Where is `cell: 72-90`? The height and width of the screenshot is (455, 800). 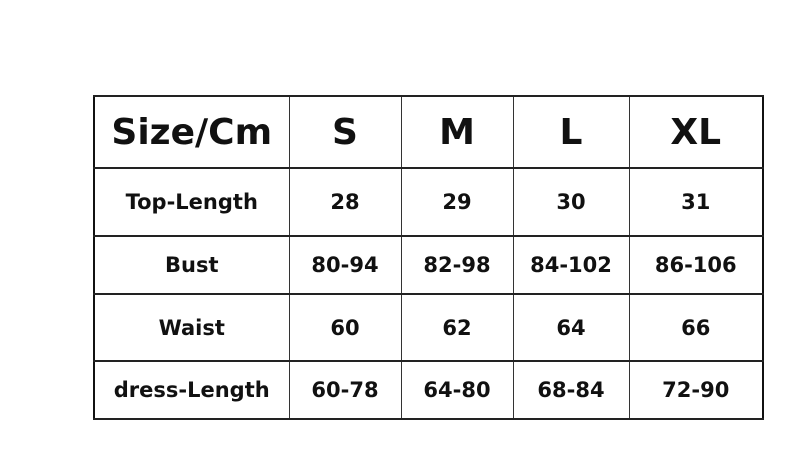 cell: 72-90 is located at coordinates (696, 390).